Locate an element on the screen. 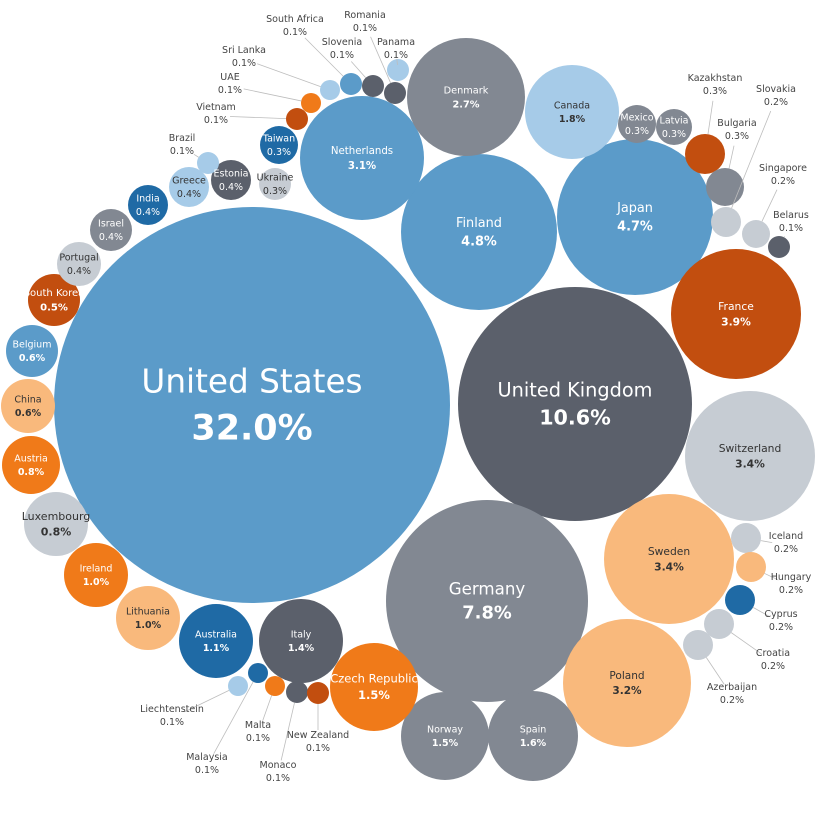  label-value-slovenia: 0.1% is located at coordinates (342, 55).